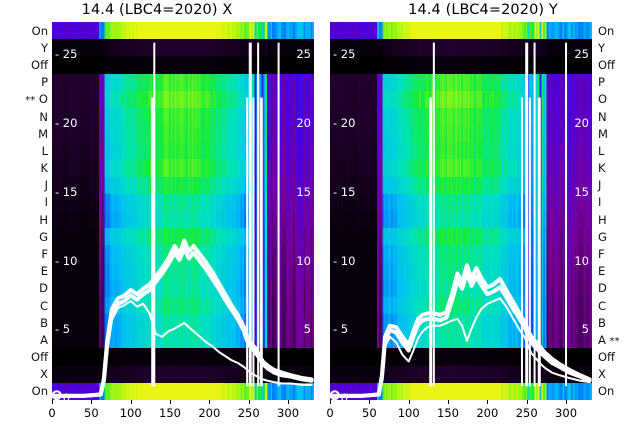  I want to click on category-label-n-5: N, so click(43, 116).